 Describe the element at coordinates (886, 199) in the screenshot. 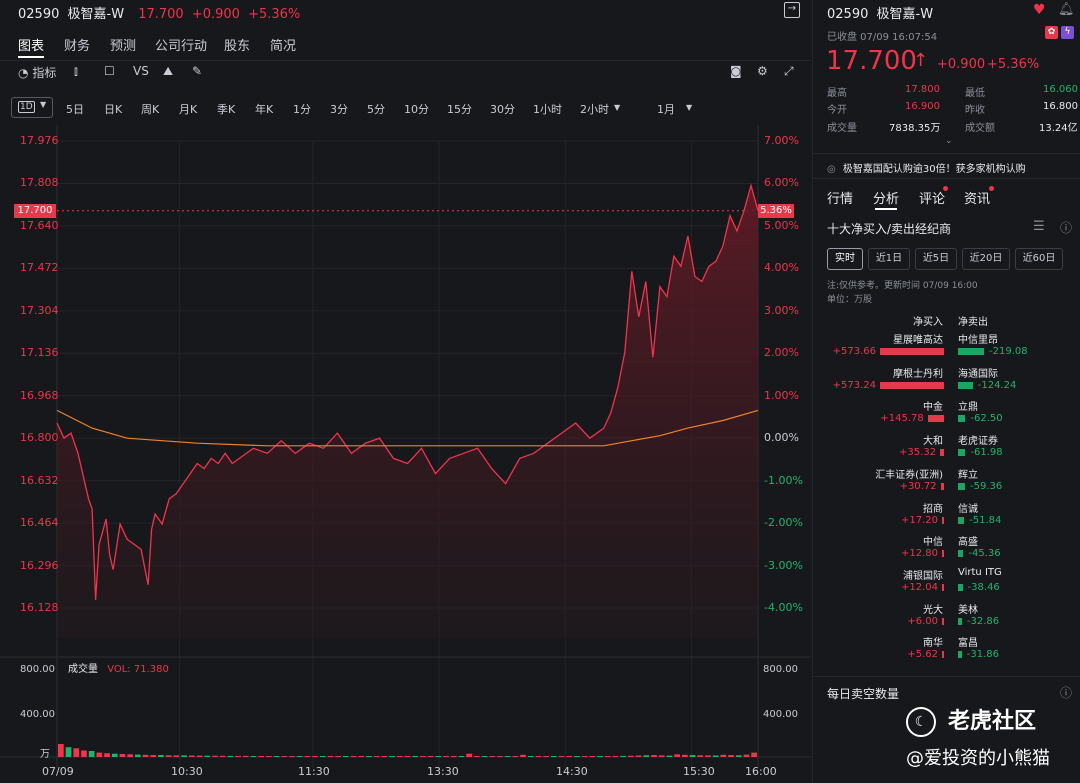

I see `side-tab-analysis: 分析` at that location.